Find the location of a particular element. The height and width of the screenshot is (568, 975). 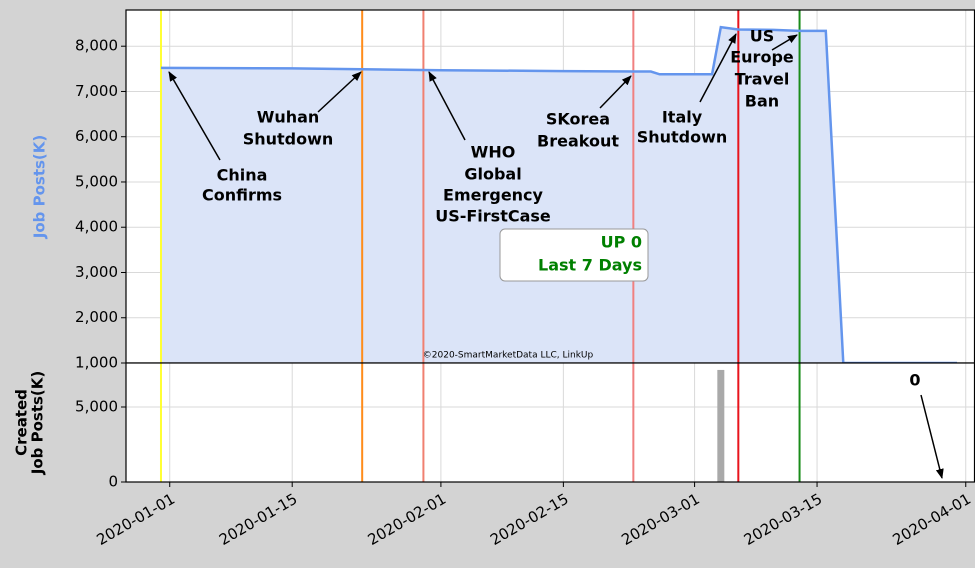

annotation: Wuhan is located at coordinates (288, 117).